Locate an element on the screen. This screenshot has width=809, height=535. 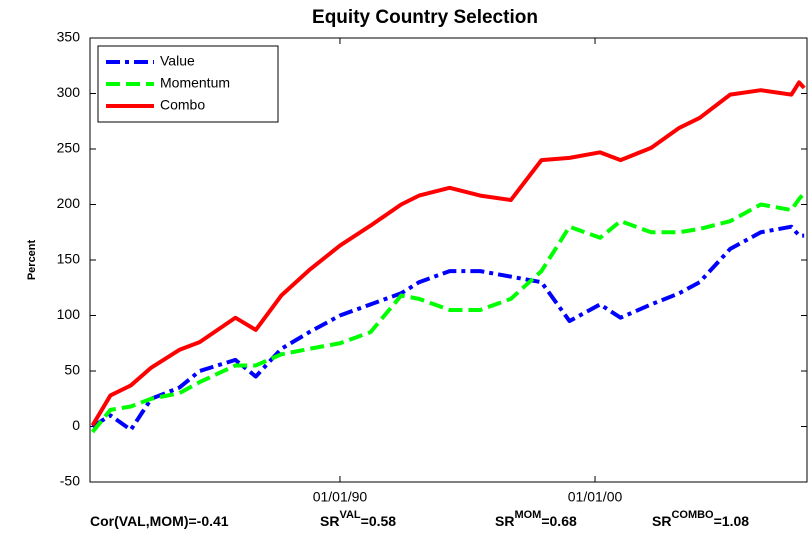
annotation: SRCOMBO=1.08 is located at coordinates (700, 519).